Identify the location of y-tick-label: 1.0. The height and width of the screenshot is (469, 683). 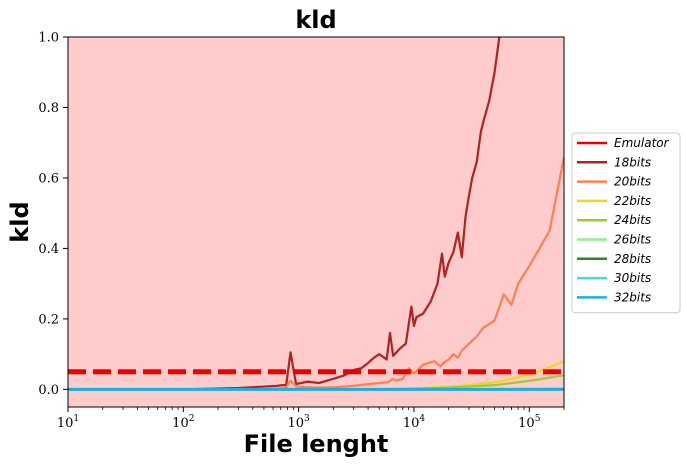
(48, 38).